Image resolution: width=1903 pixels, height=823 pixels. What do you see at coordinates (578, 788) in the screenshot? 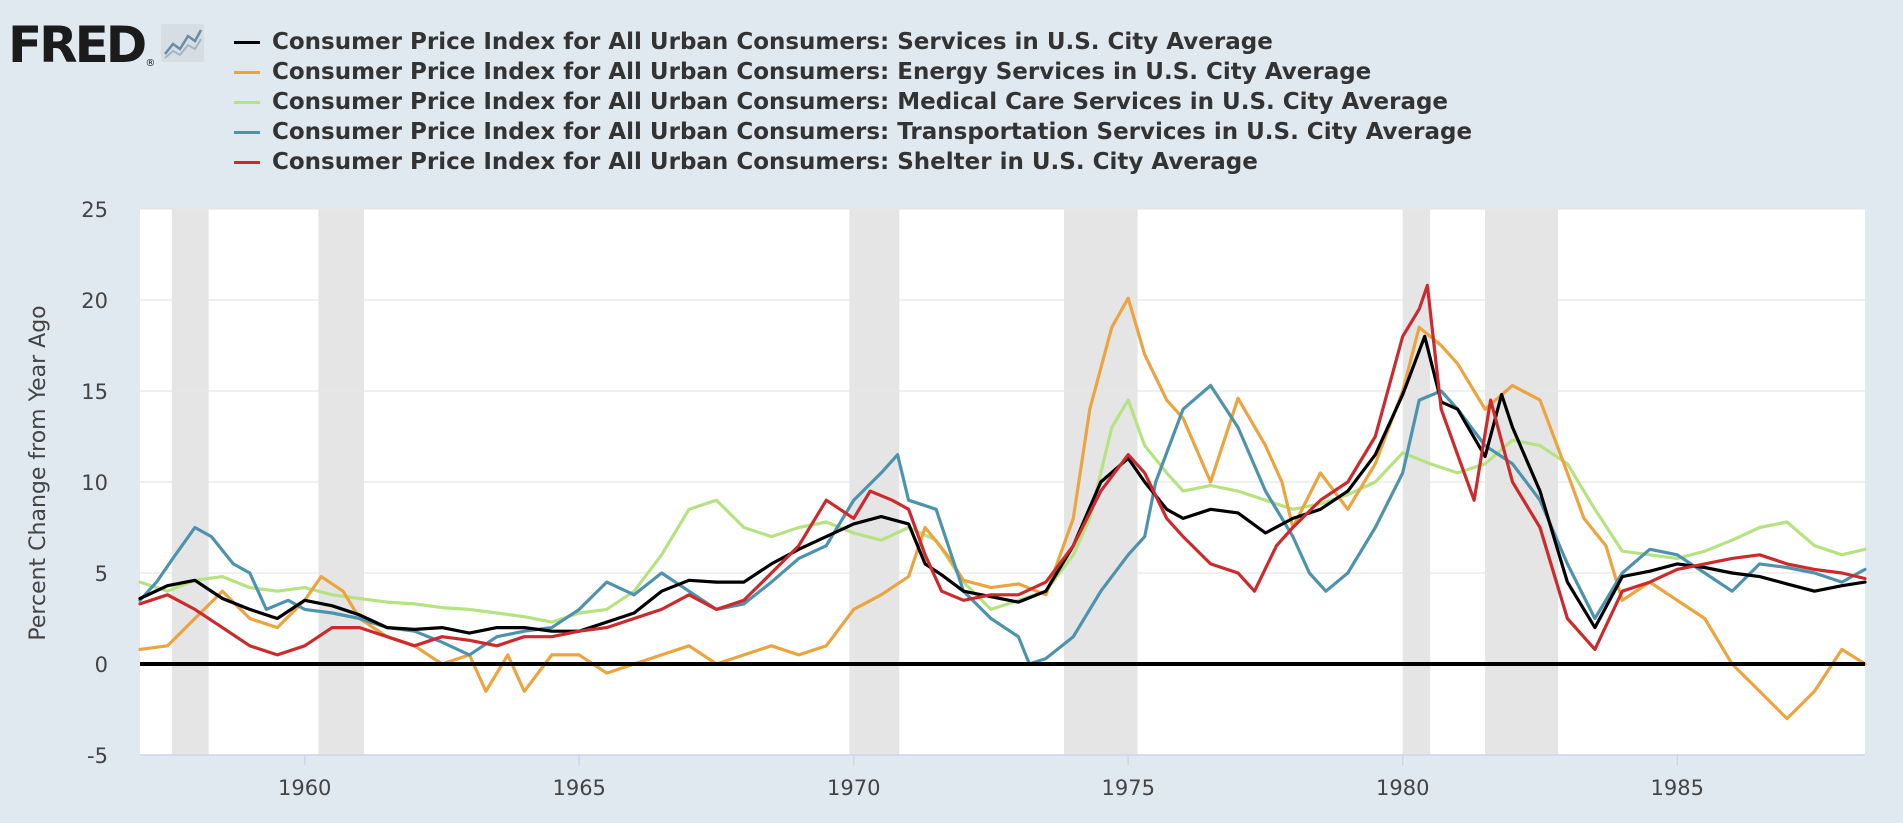
I see `x-tick-label: 1965` at bounding box center [578, 788].